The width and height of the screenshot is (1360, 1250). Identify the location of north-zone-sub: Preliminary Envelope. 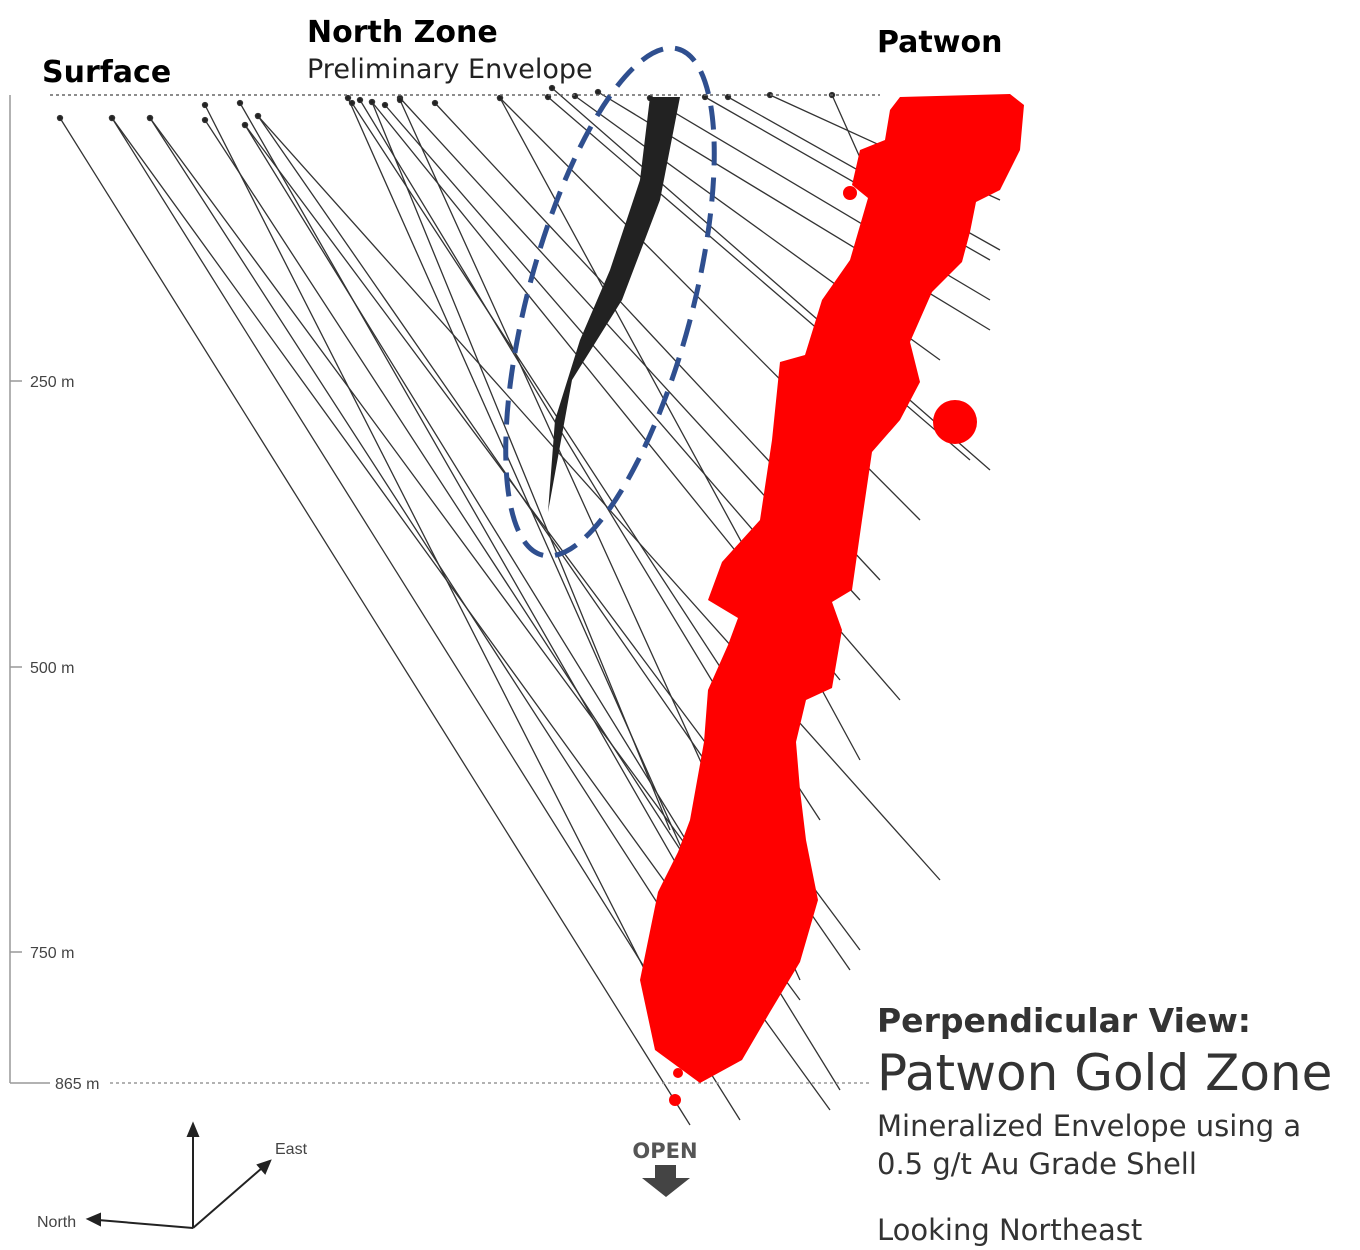
(450, 69).